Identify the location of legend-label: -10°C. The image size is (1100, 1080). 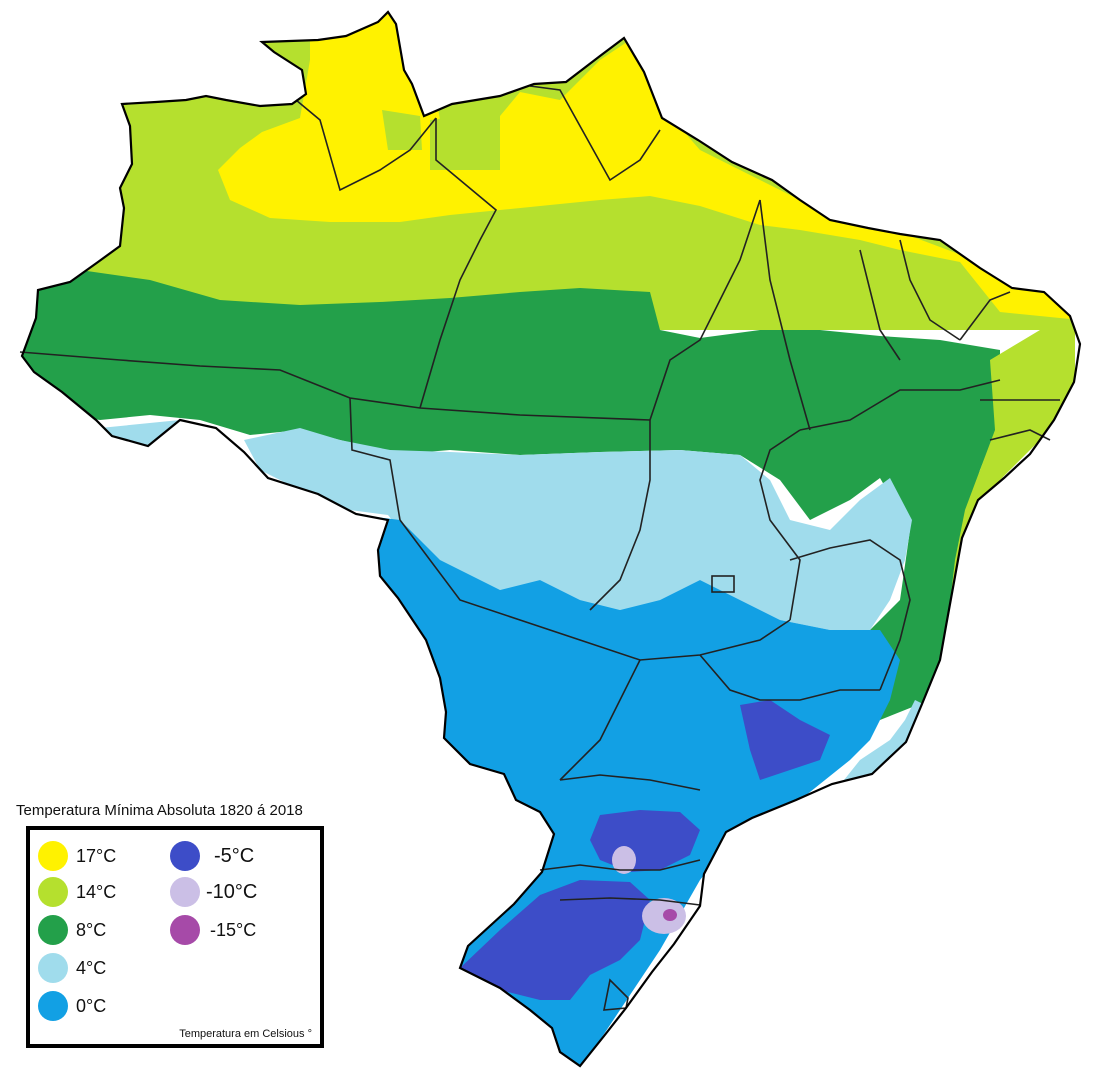
(232, 891).